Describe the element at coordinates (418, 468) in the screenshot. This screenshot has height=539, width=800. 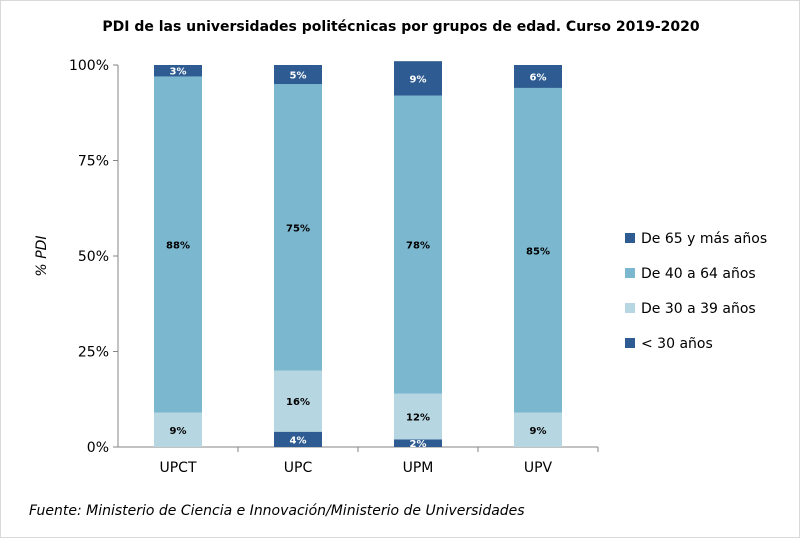
I see `x-tick-label: UPM` at that location.